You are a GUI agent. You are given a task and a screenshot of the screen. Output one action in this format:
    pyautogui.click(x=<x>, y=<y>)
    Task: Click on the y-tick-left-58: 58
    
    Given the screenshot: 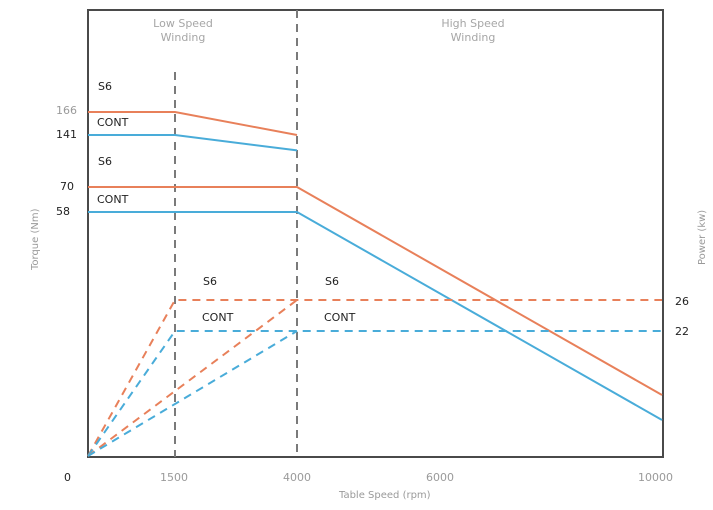 What is the action you would take?
    pyautogui.click(x=63, y=211)
    